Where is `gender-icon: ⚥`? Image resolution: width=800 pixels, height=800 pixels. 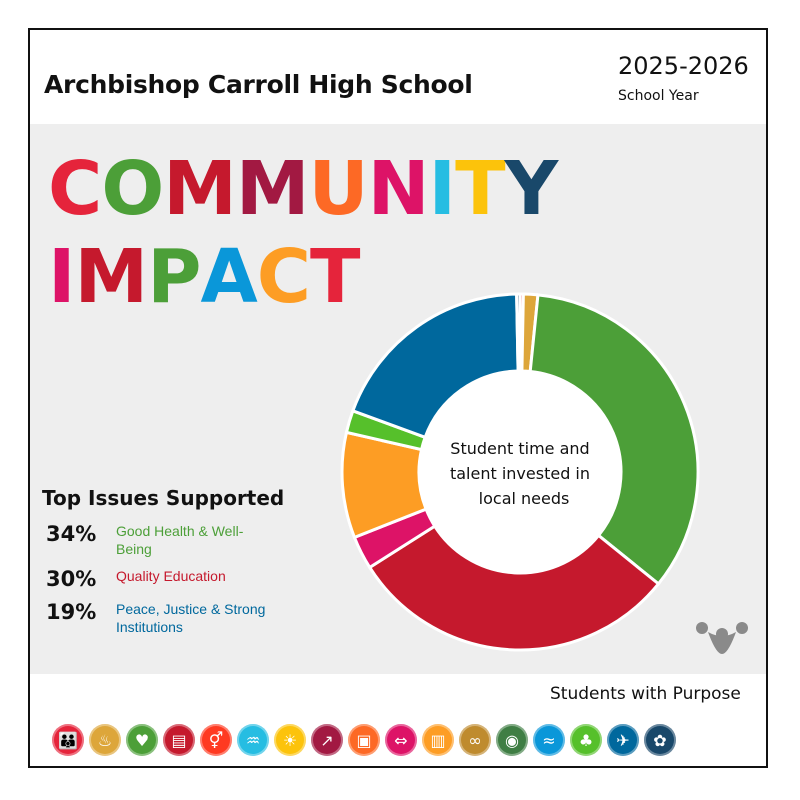
gender-icon: ⚥ is located at coordinates (216, 740).